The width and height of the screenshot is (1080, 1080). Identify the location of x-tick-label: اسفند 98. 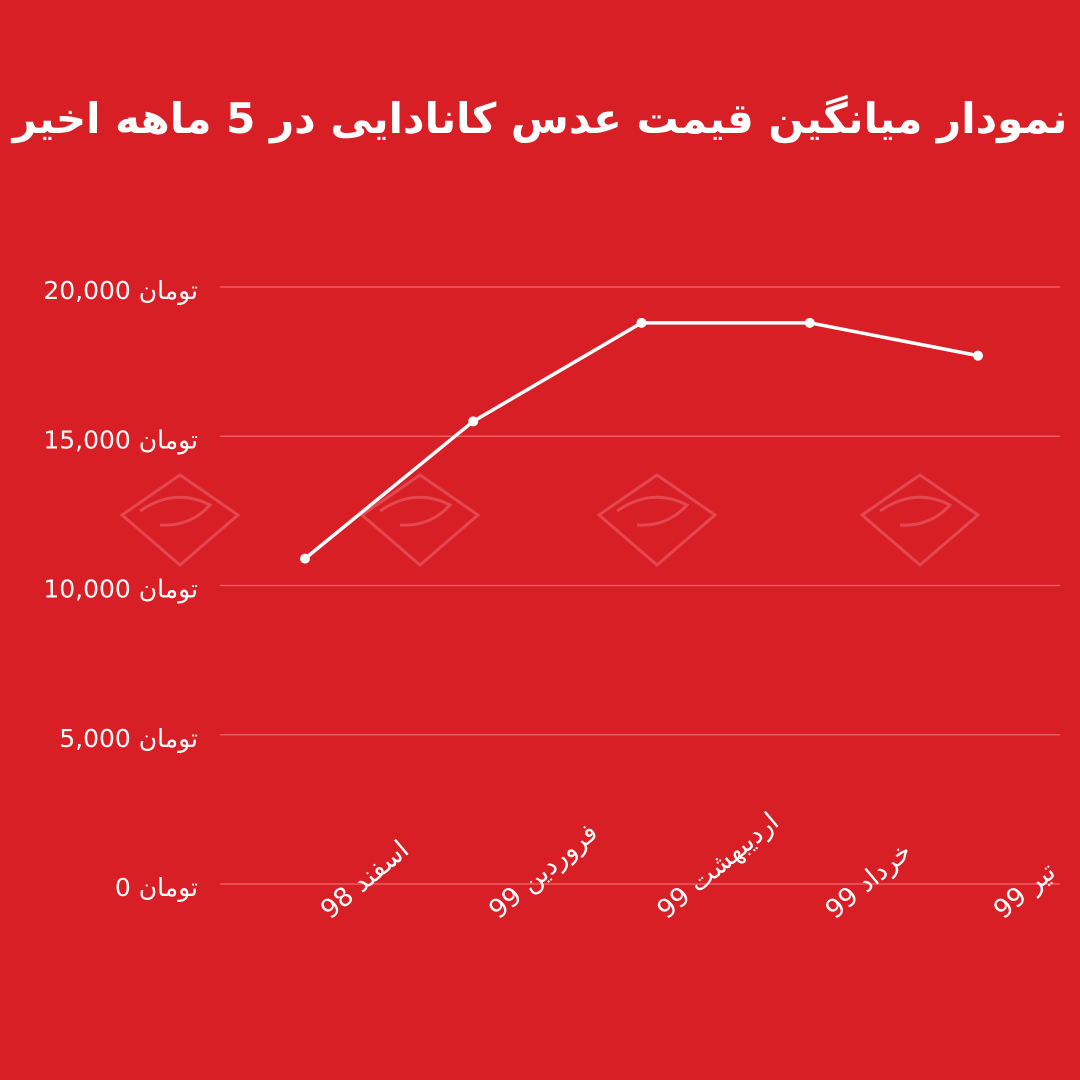
(365, 880).